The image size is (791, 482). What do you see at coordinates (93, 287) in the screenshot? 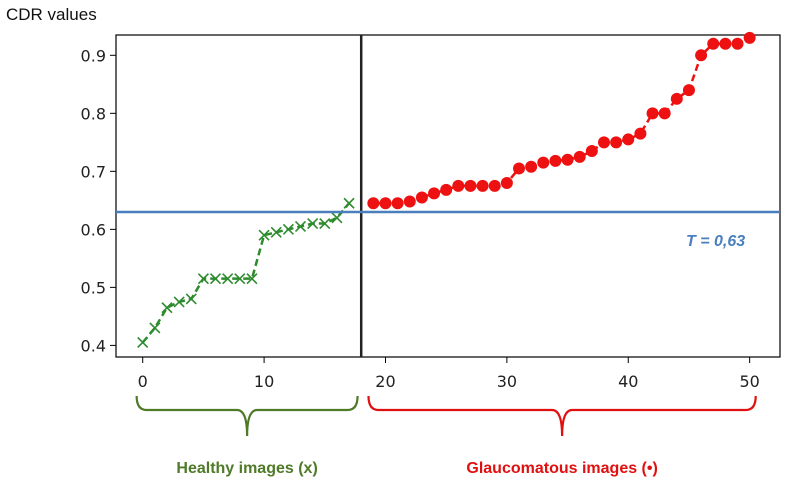
I see `y-tick-label: 0.5` at bounding box center [93, 287].